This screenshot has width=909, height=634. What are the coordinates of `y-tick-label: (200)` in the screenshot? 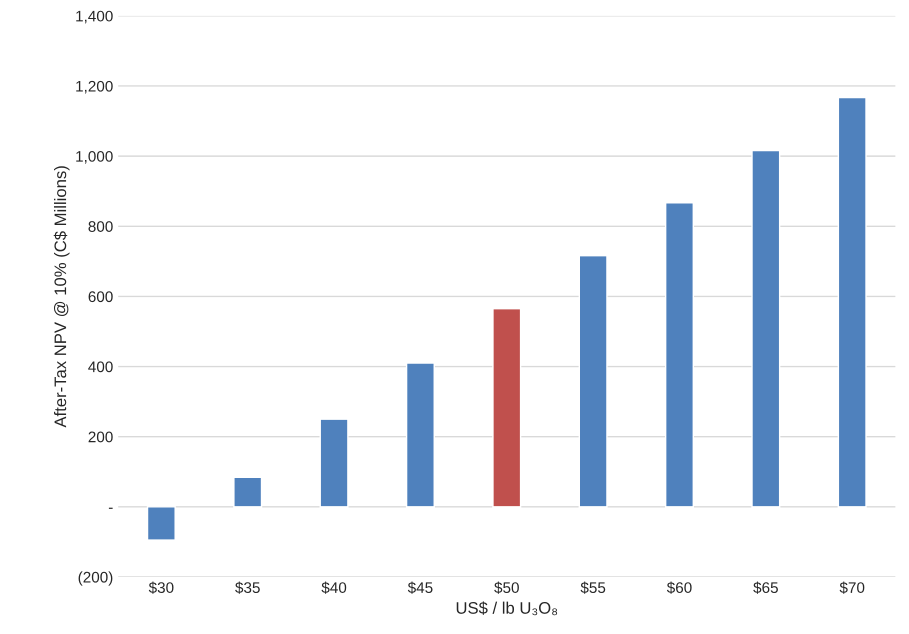 It's located at (95, 578).